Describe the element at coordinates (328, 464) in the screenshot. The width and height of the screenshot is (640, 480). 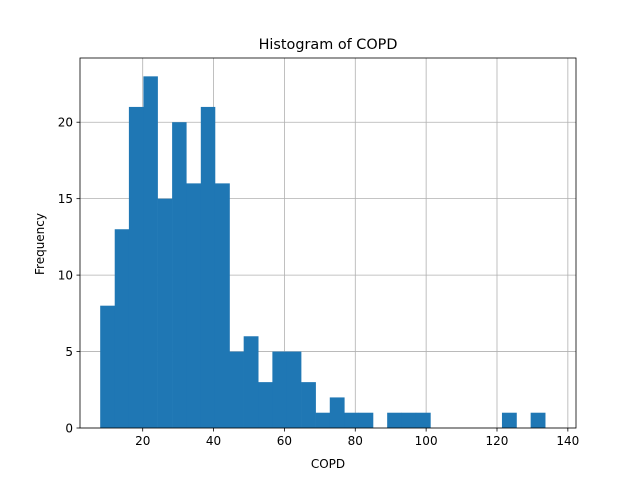
I see `x-axis-label: COPD` at that location.